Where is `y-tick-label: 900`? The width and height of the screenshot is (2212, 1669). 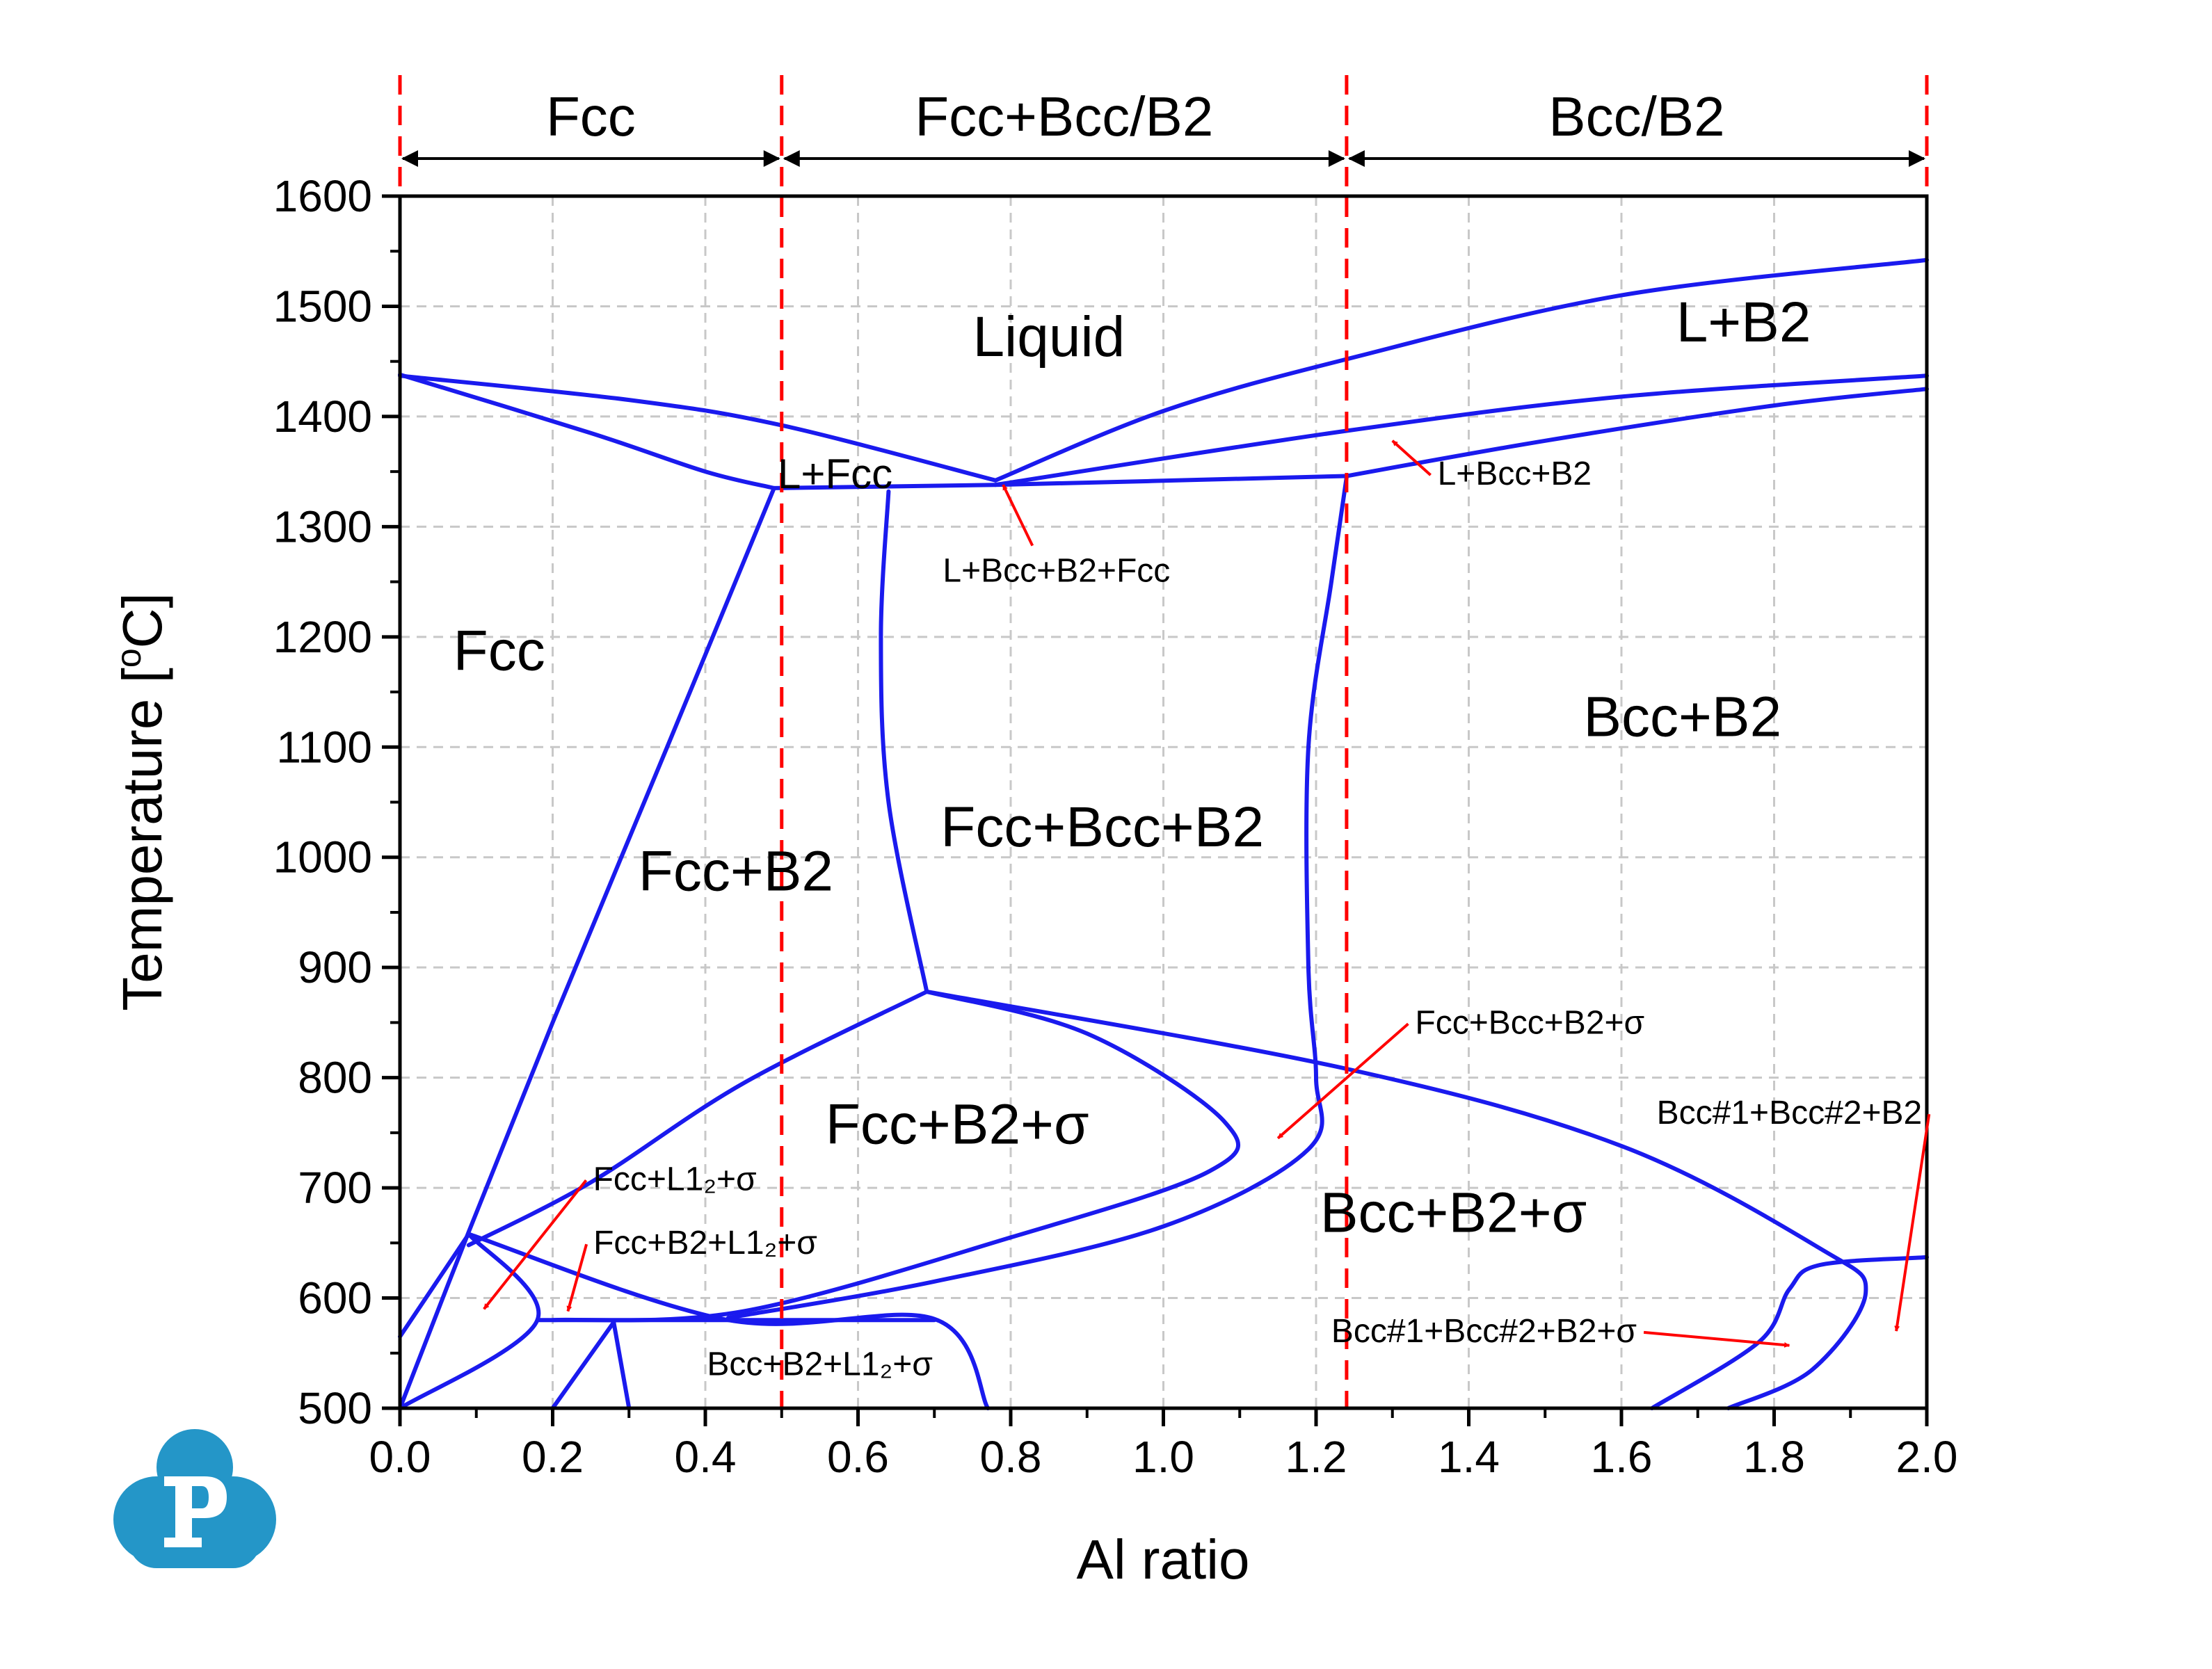
y-tick-label: 900 is located at coordinates (335, 967).